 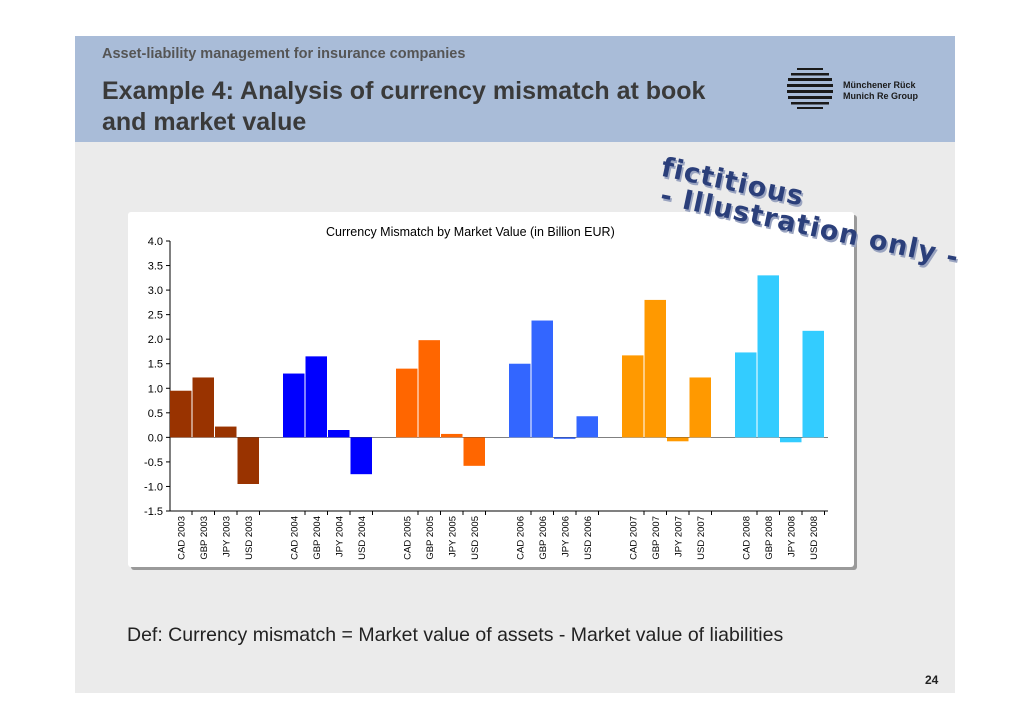 I want to click on x-tick-label: JPY 2004, so click(x=339, y=536).